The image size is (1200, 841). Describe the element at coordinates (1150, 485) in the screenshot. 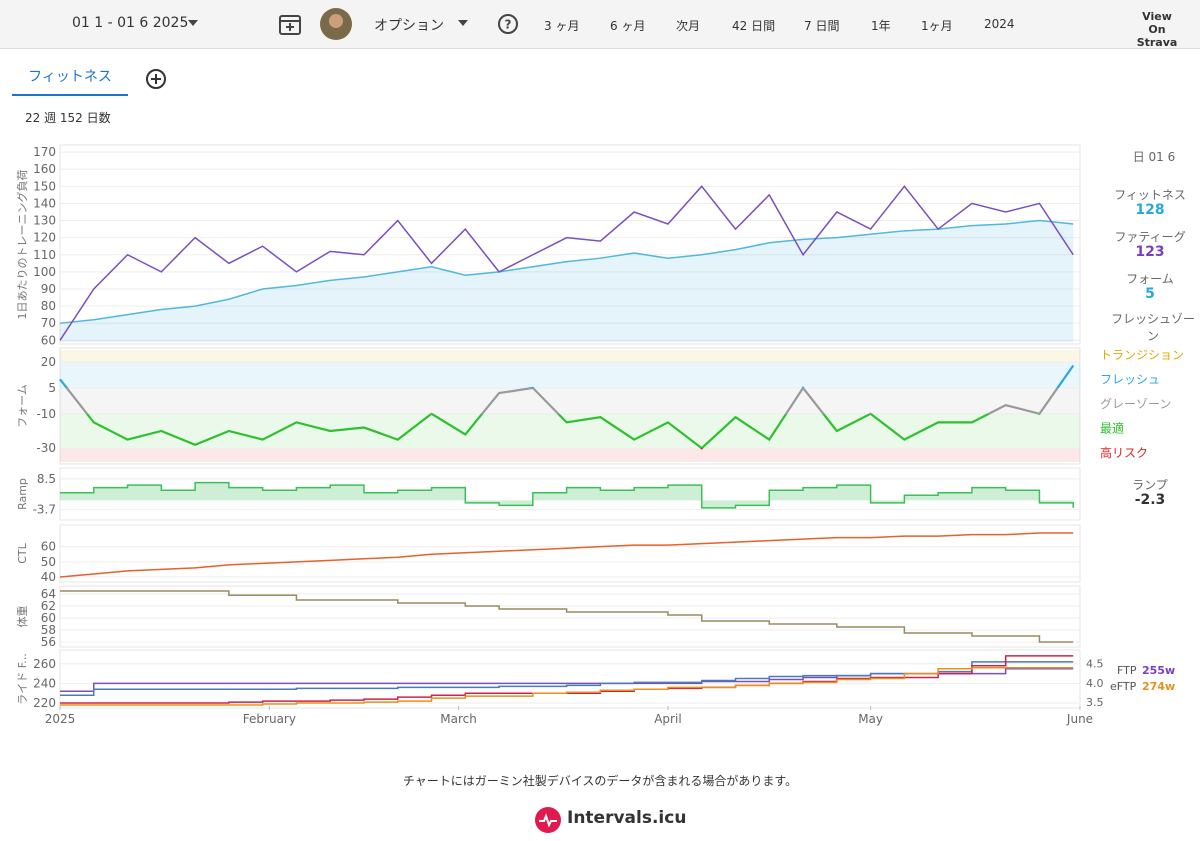

I see `side-label: ランプ` at that location.